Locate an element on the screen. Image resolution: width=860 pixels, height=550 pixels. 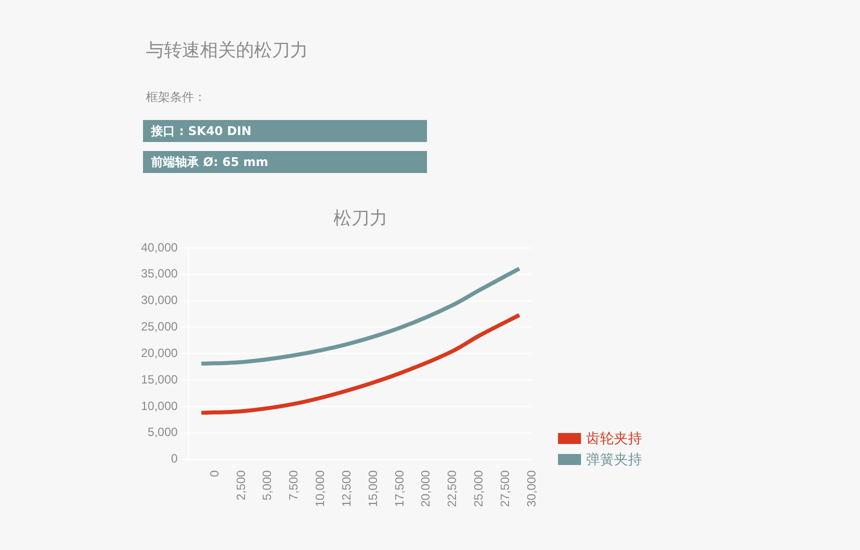
x-tick-label: 22,500 is located at coordinates (452, 488).